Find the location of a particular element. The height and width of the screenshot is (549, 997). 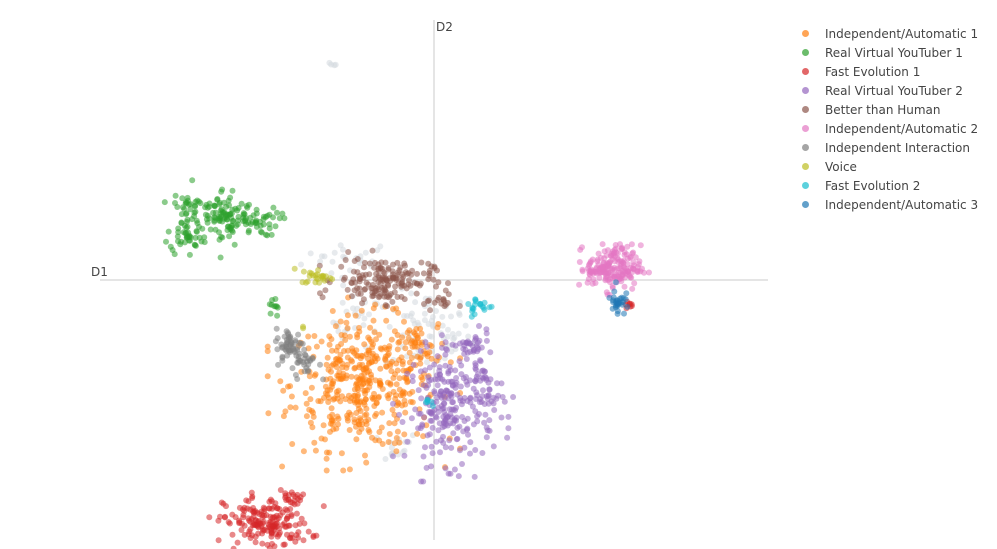

legend-marker is located at coordinates (805, 147).